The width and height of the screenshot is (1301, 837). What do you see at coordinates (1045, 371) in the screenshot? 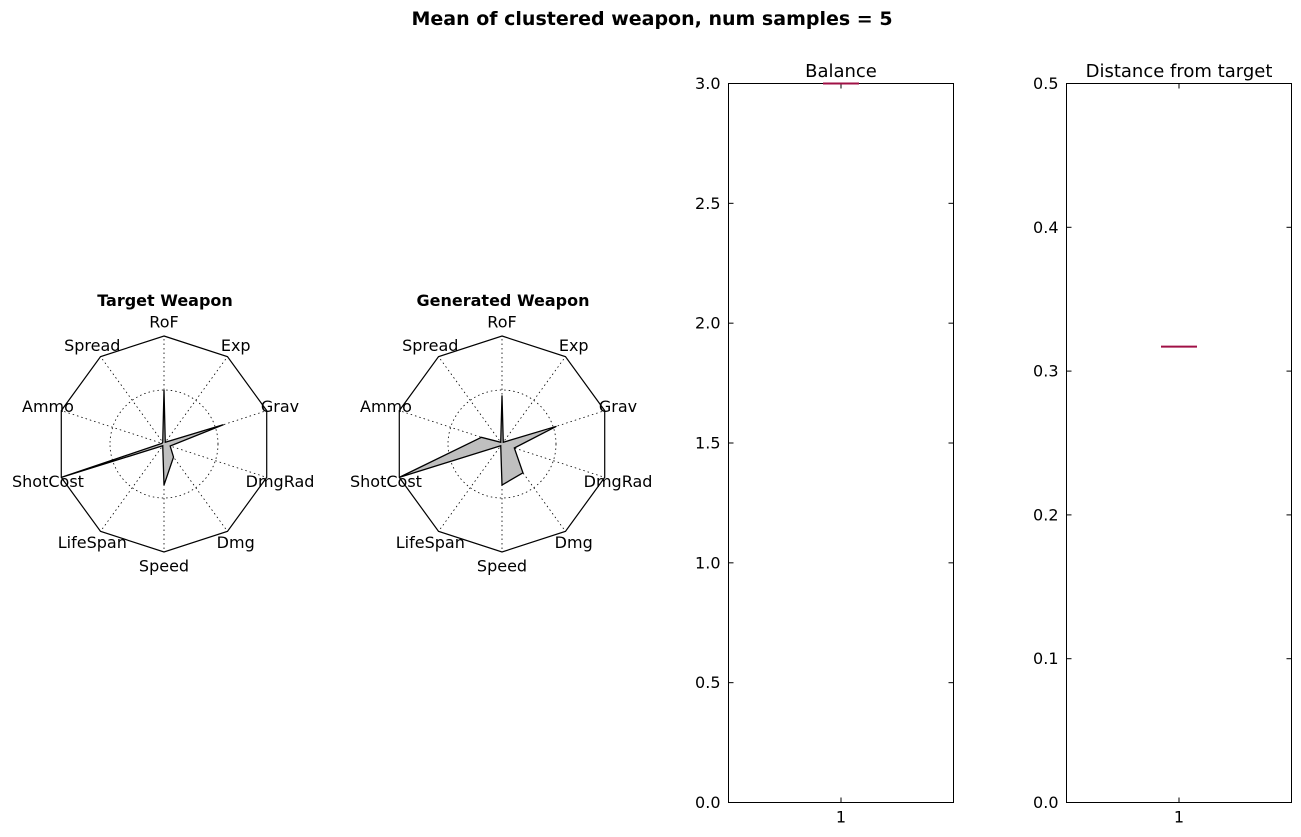
I see `distance-ytick-label: 0.3` at bounding box center [1045, 371].